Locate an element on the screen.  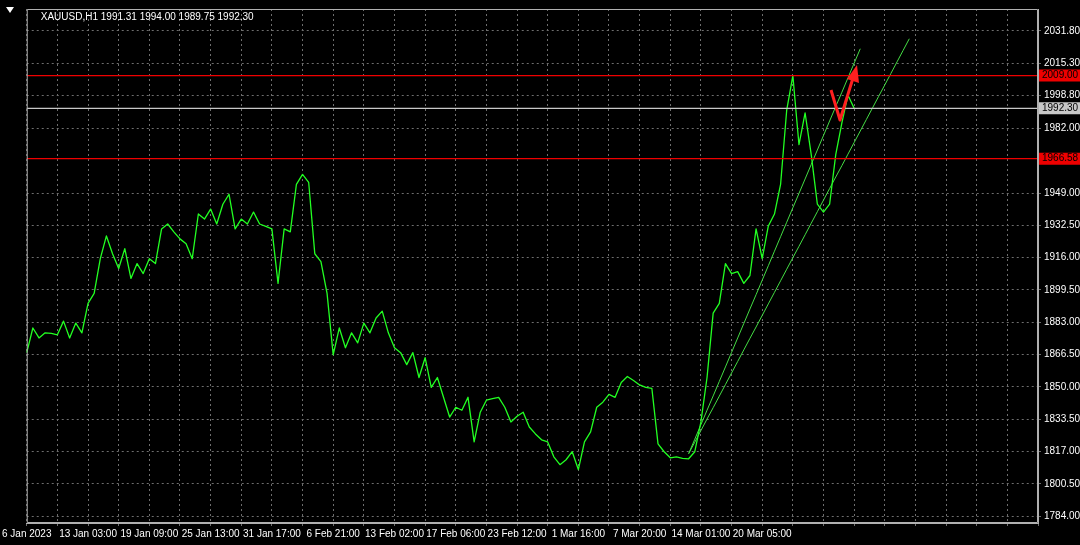
x-tick-label: 6 Feb 21:00 is located at coordinates (333, 533).